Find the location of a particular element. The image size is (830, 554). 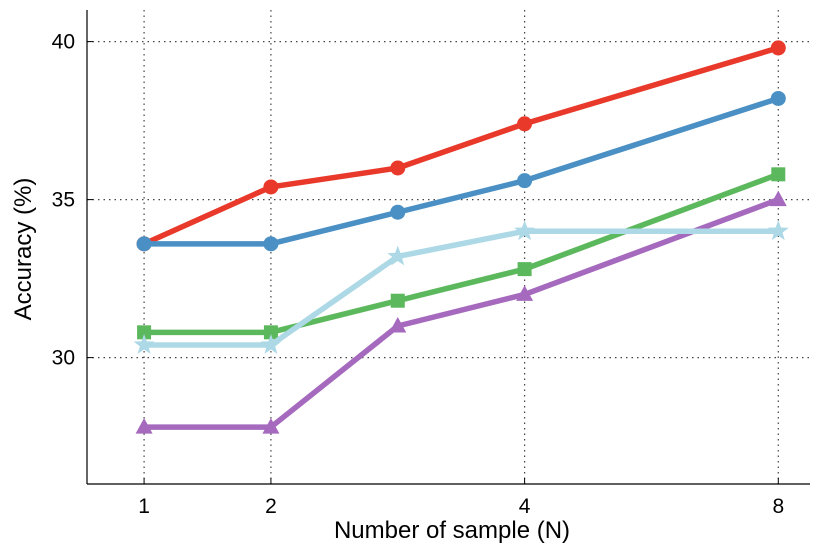

y-tick-label: 30 is located at coordinates (63, 358).